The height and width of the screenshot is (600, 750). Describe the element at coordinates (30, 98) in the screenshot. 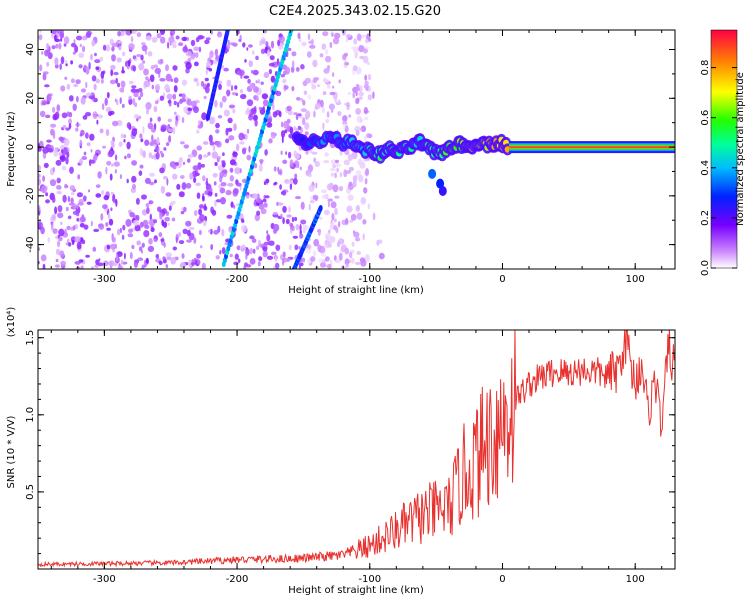

I see `spectrogram-ytick-label: 20` at that location.